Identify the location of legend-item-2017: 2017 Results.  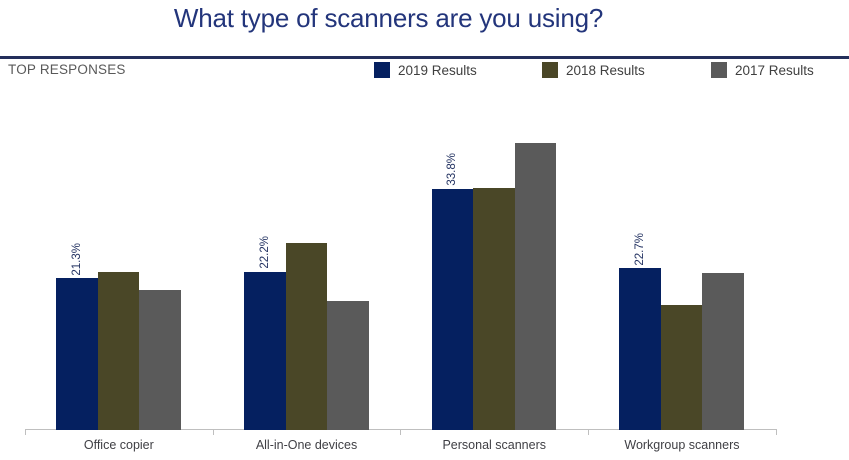
(762, 70).